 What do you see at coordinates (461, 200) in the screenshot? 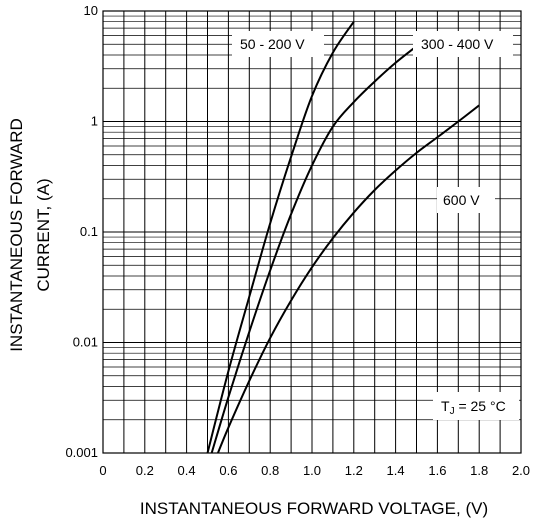
I see `annotation-600-text: 600 V` at bounding box center [461, 200].